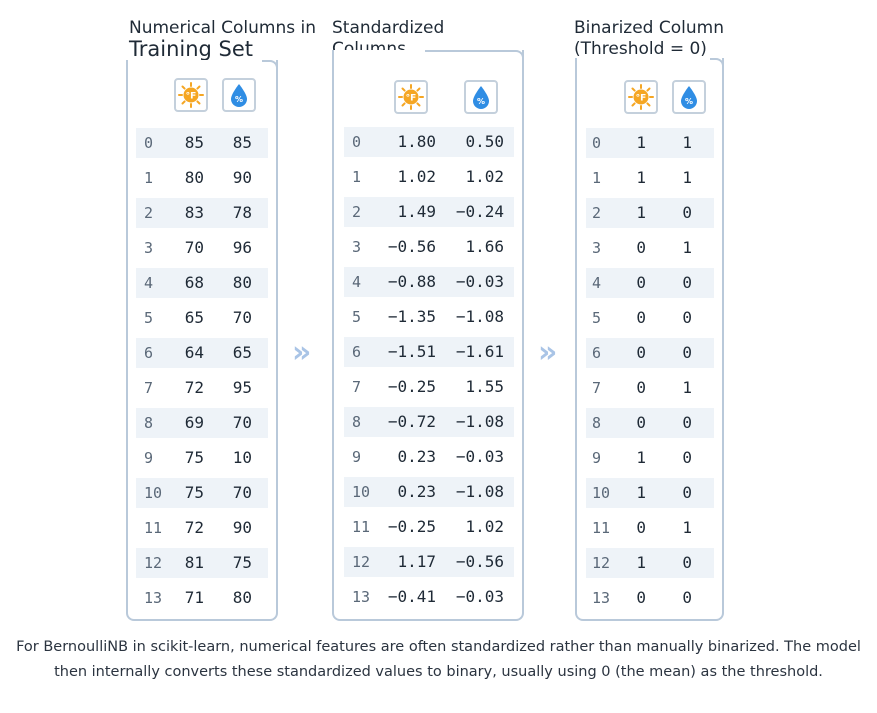 This screenshot has height=713, width=877. I want to click on temperature-value: 80, so click(194, 177).